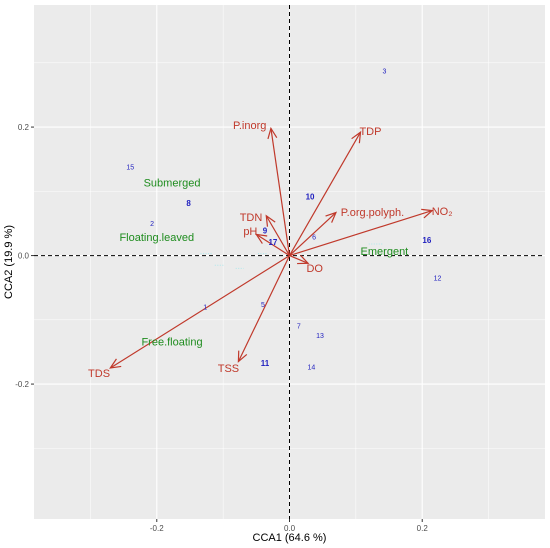 The width and height of the screenshot is (550, 548). What do you see at coordinates (265, 231) in the screenshot?
I see `site-label: 9` at bounding box center [265, 231].